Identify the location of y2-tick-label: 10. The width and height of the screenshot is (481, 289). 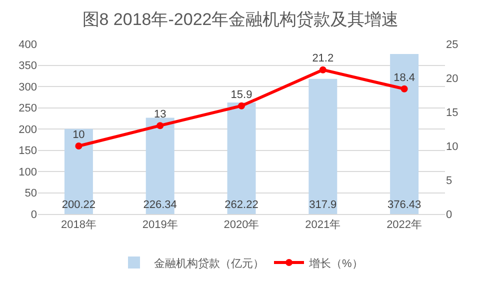
(452, 146).